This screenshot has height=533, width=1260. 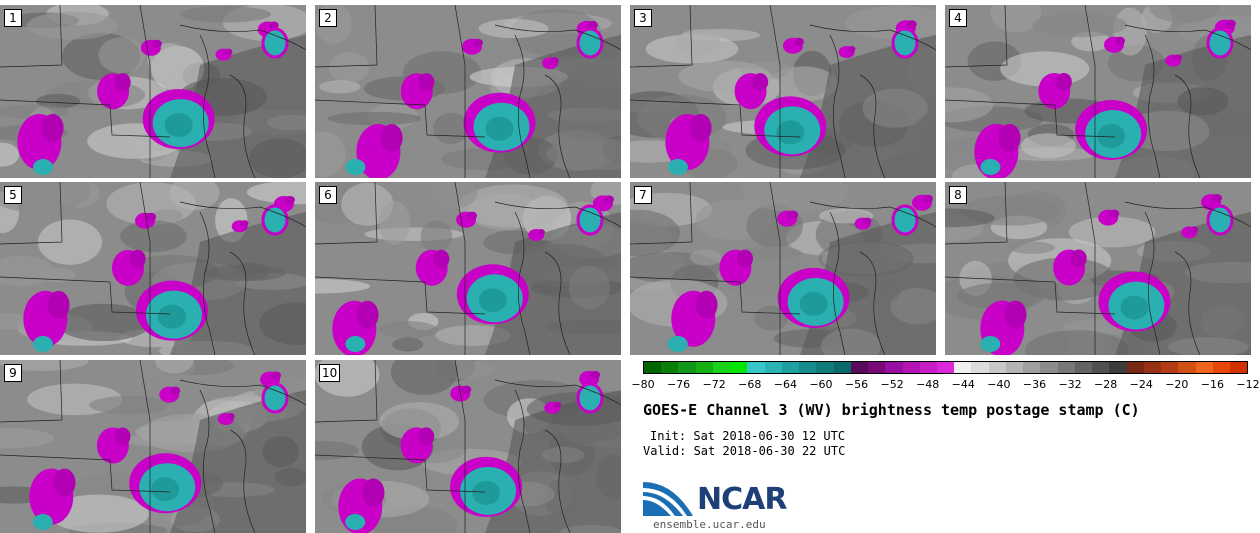 I want to click on colorbar-tick-label: −36, so click(x=1034, y=384).